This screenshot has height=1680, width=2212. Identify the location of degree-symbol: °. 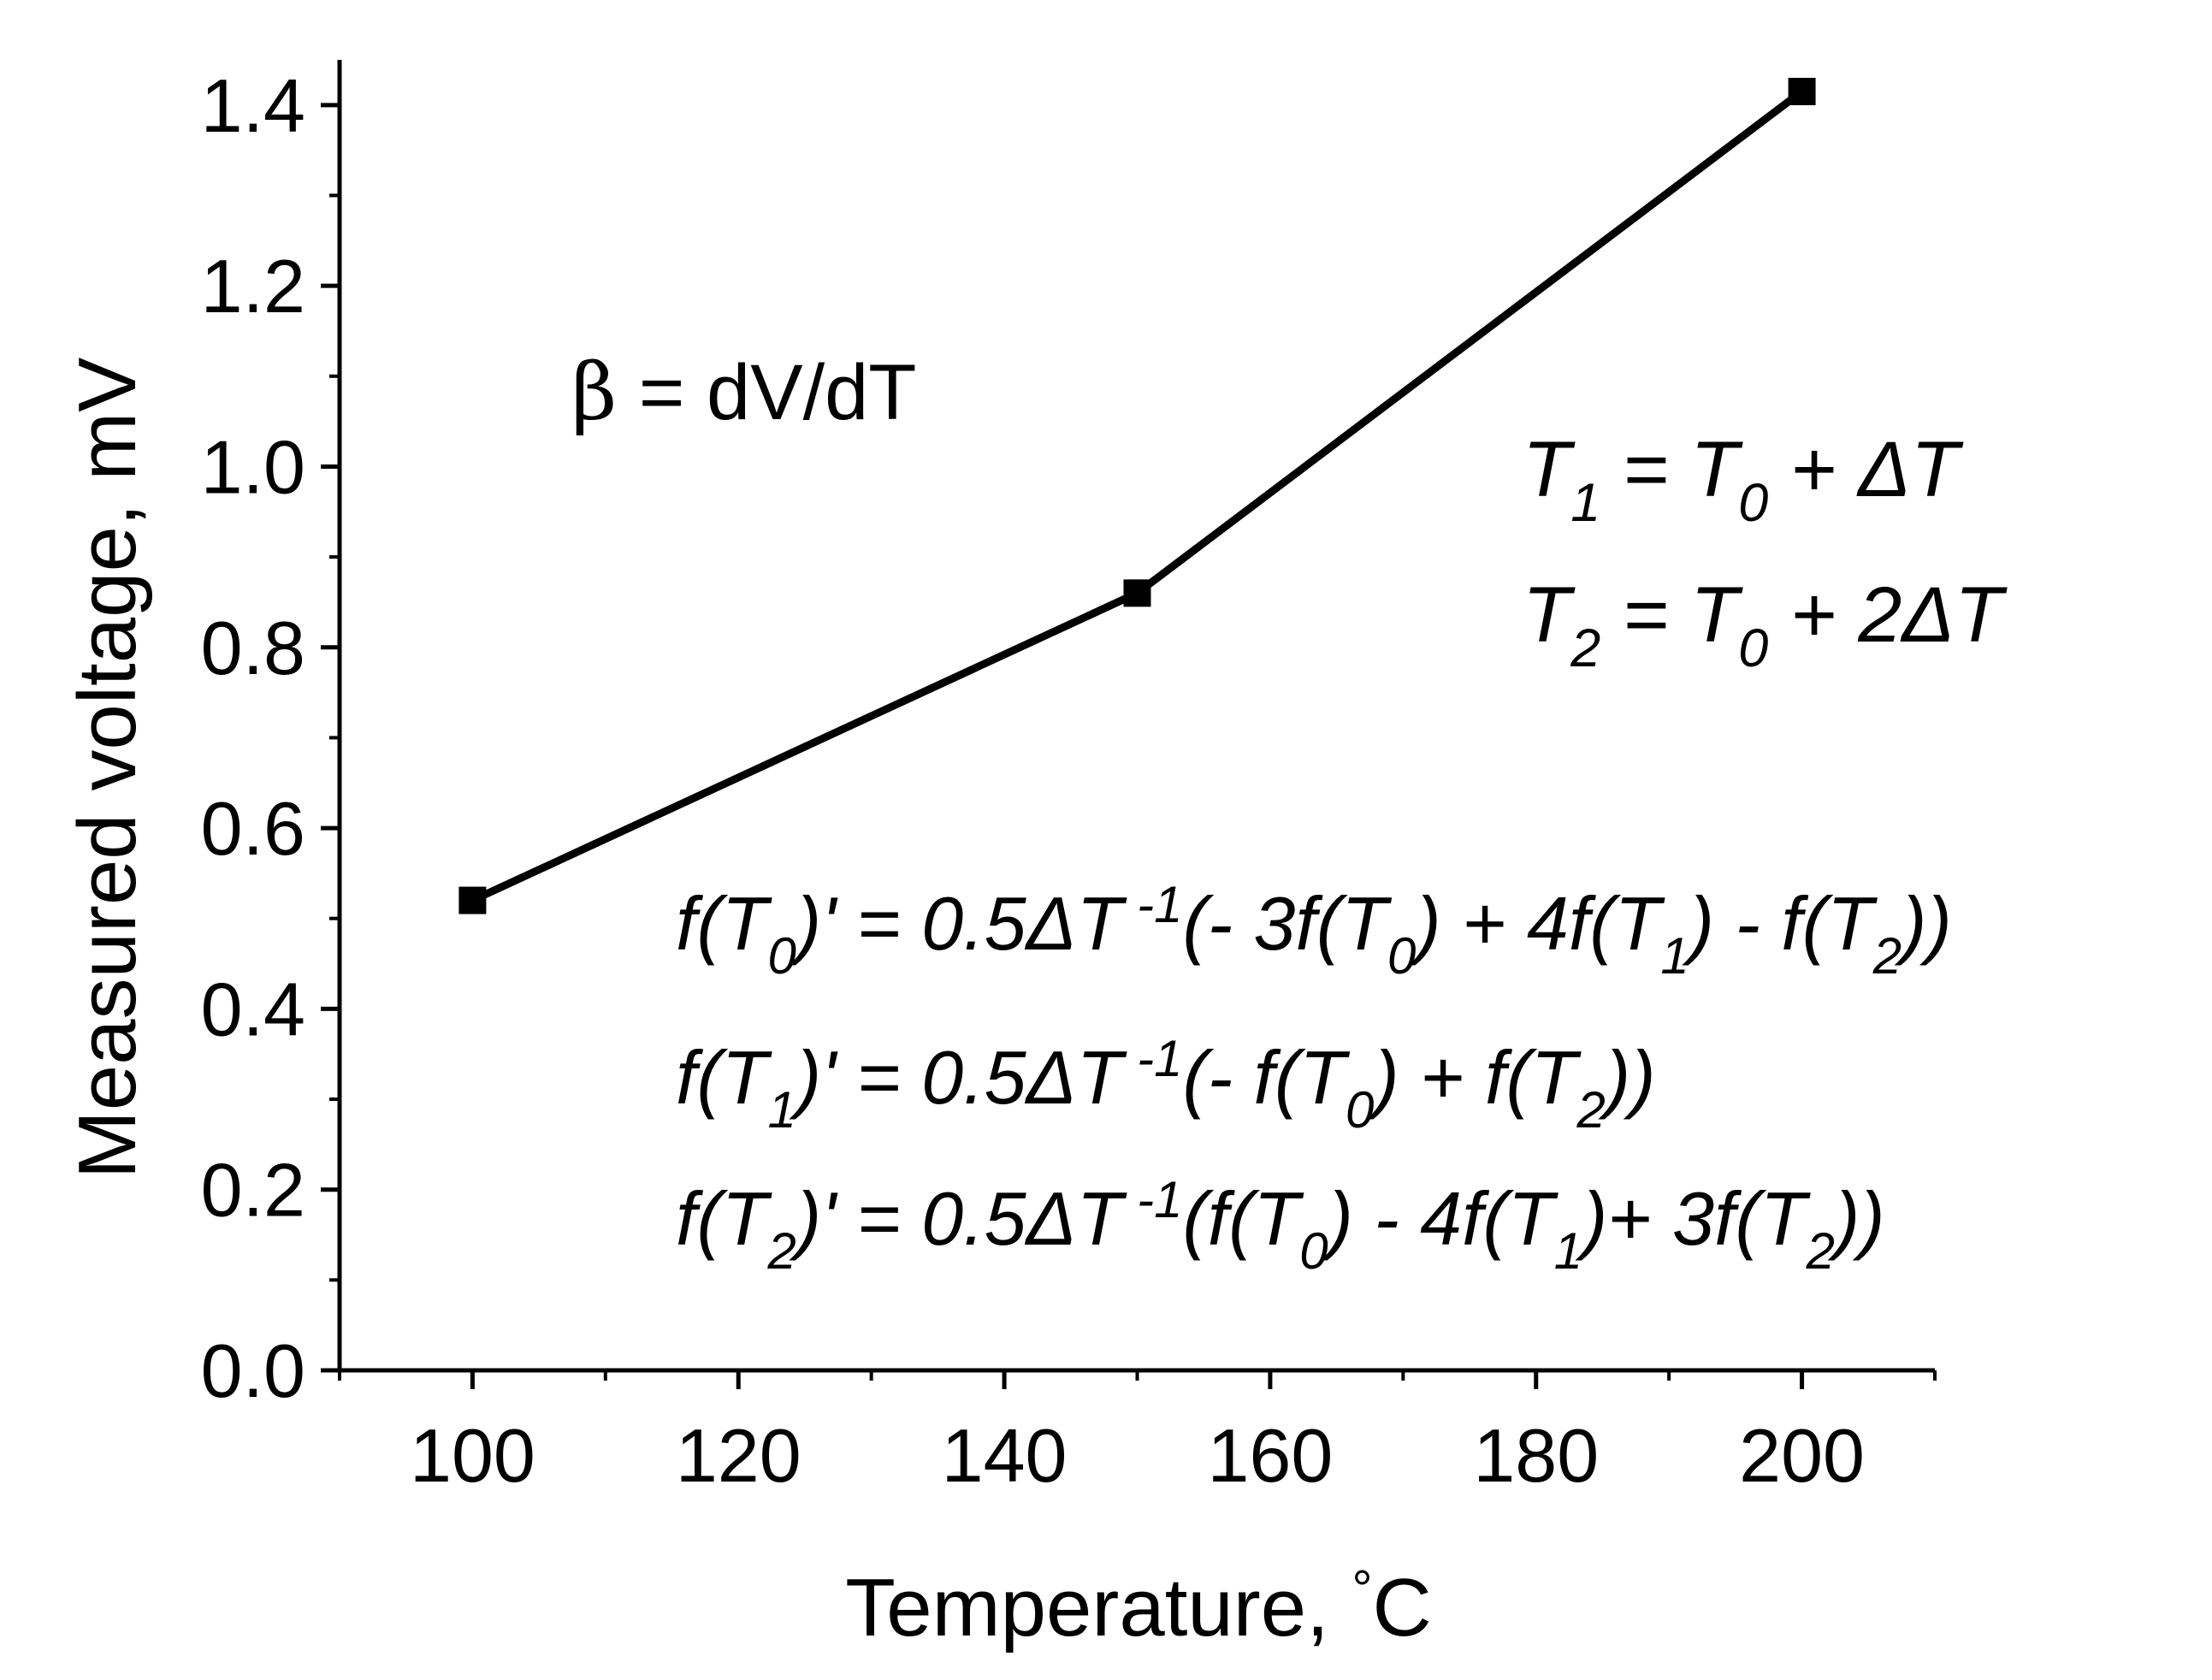
(1361, 1589).